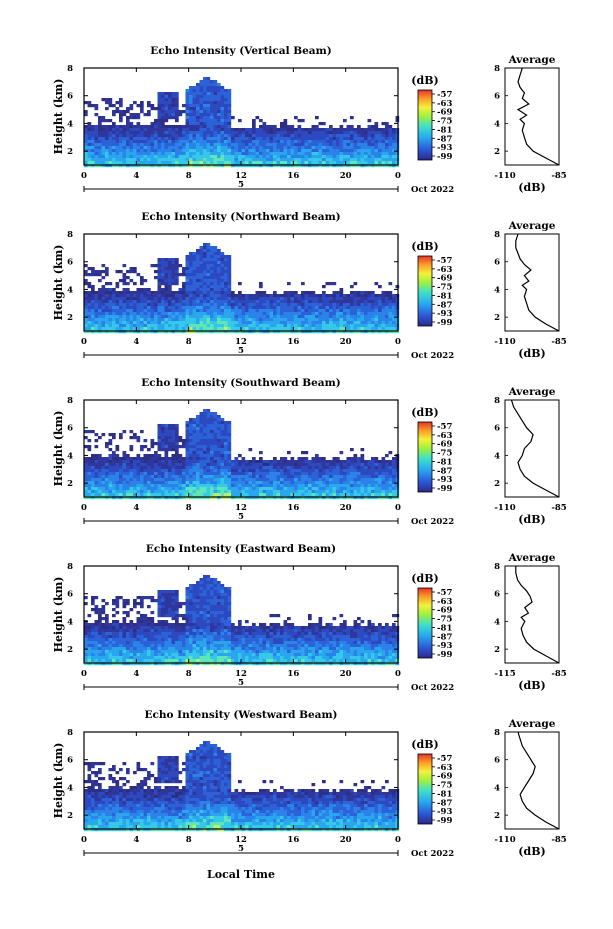  I want to click on chart-title: Echo Intensity (Southward Beam), so click(240, 383).